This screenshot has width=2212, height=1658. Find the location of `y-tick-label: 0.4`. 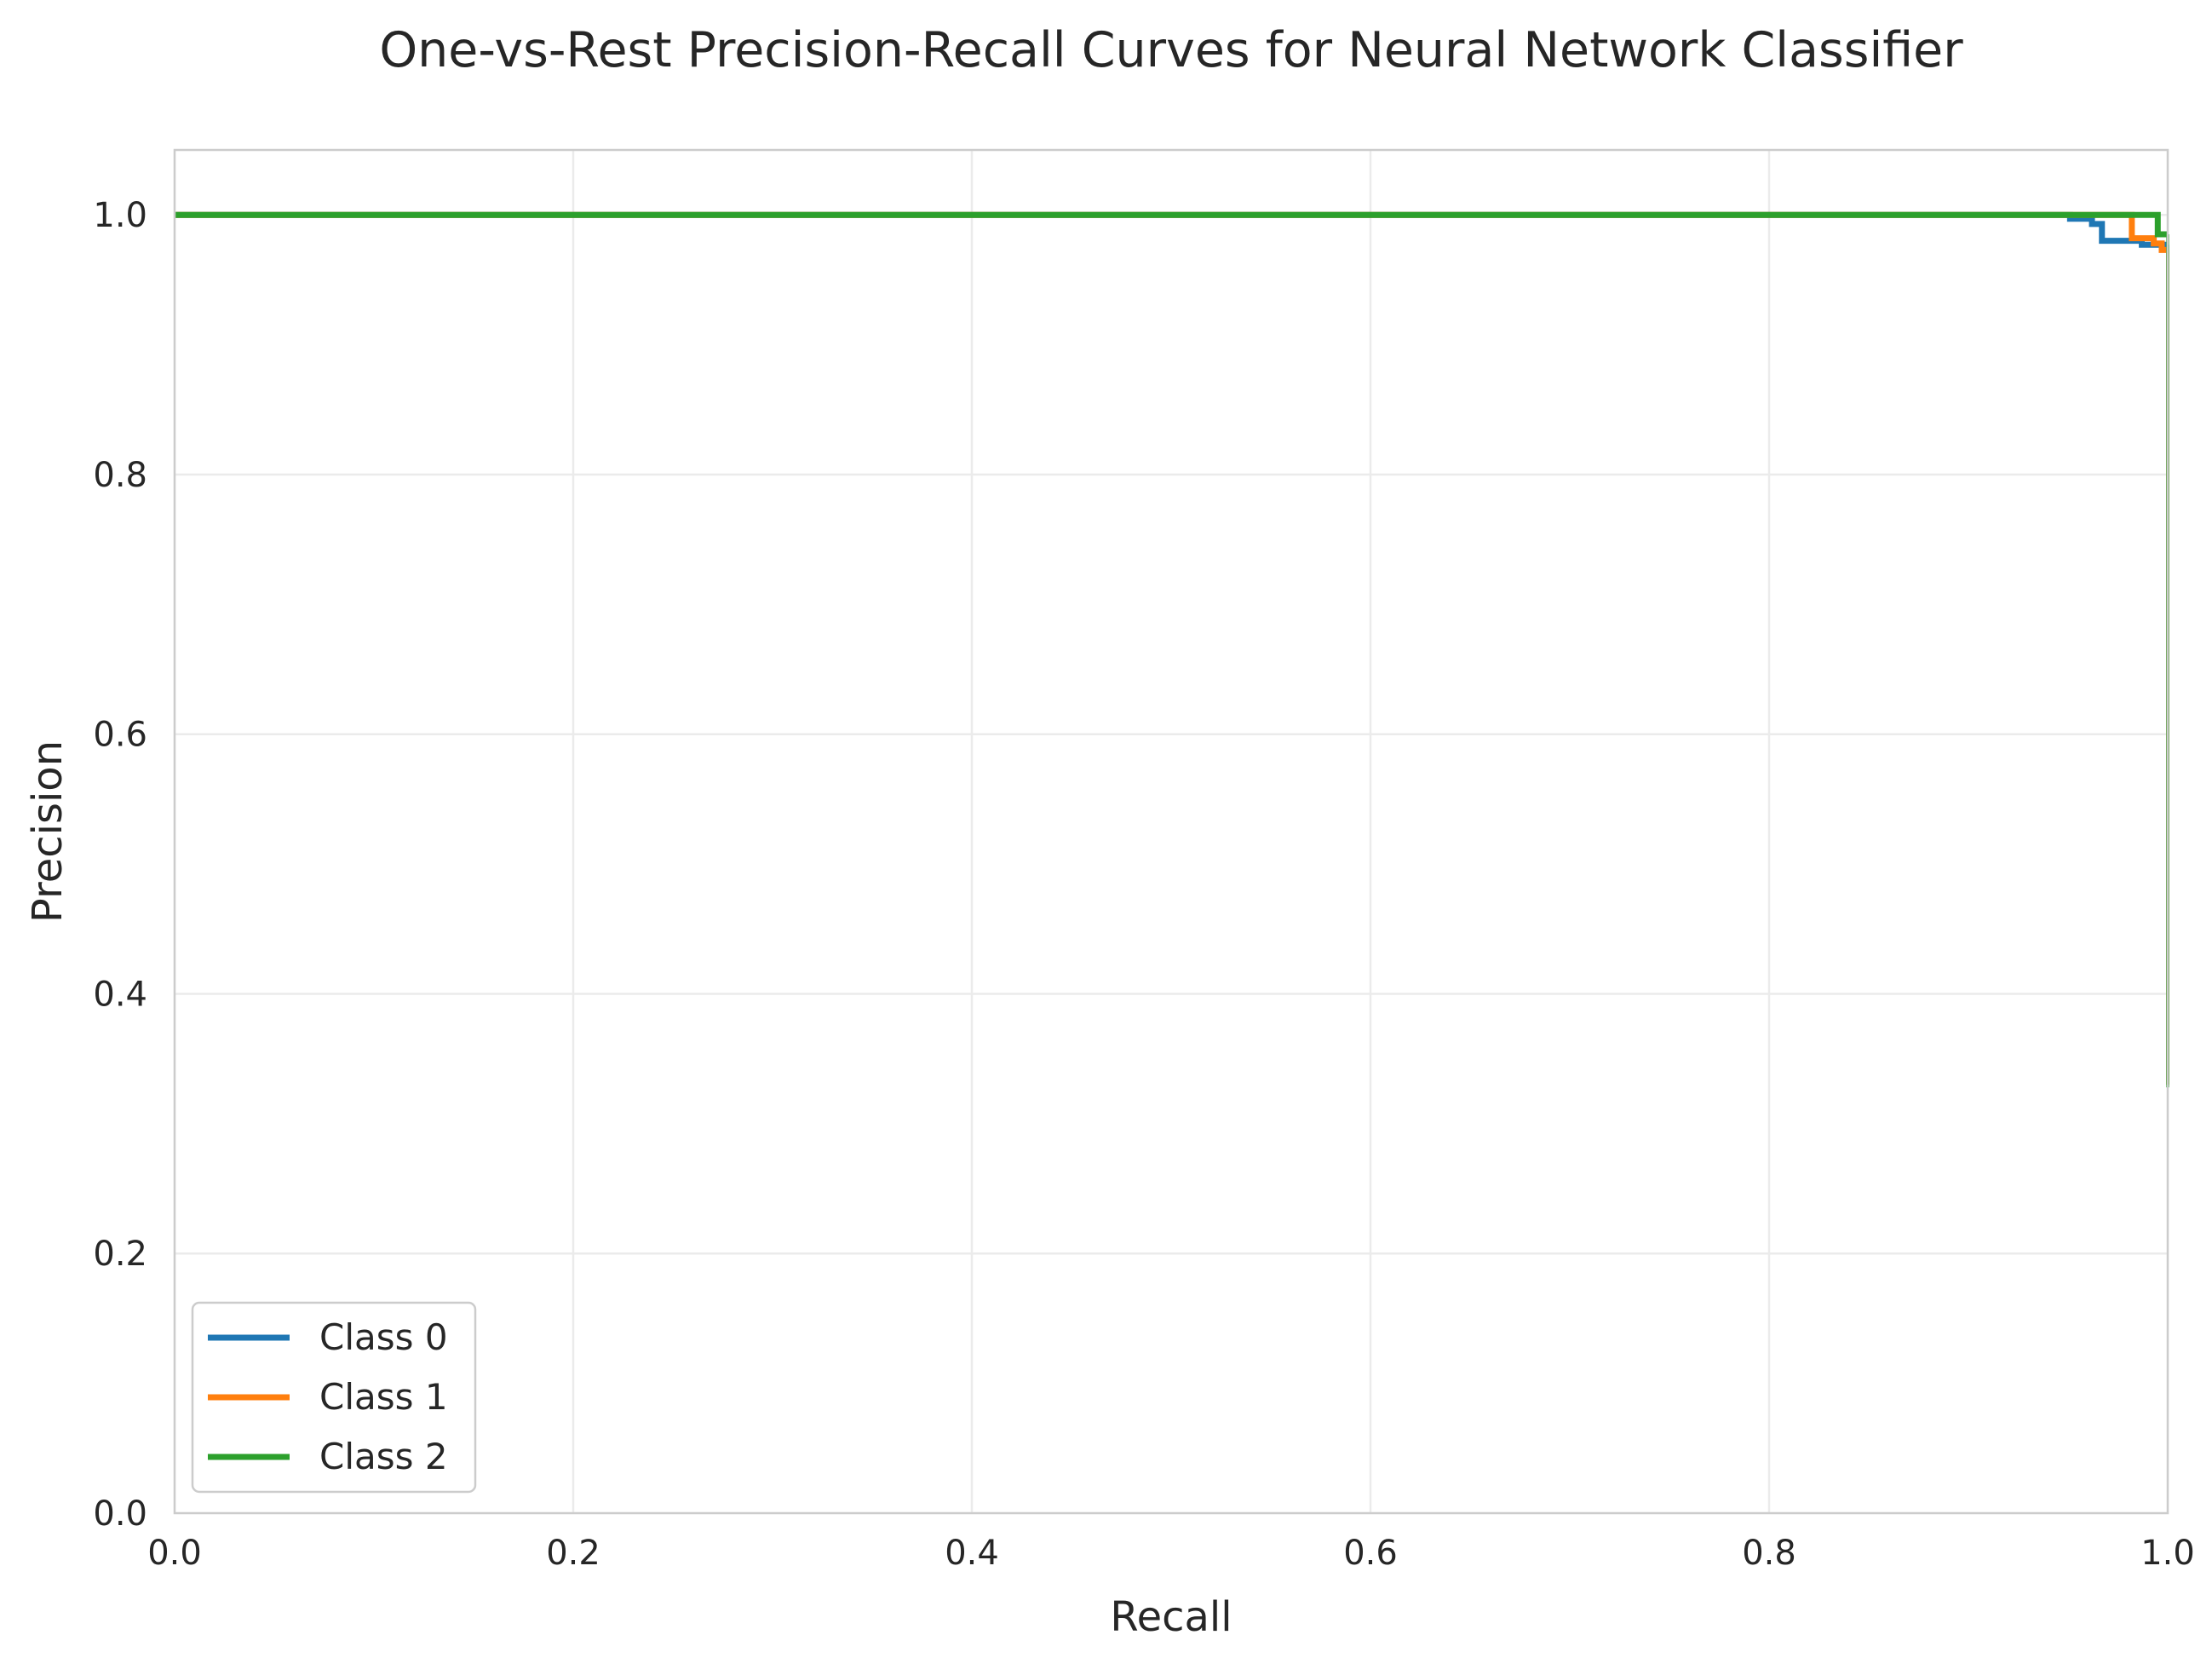

y-tick-label: 0.4 is located at coordinates (120, 994).